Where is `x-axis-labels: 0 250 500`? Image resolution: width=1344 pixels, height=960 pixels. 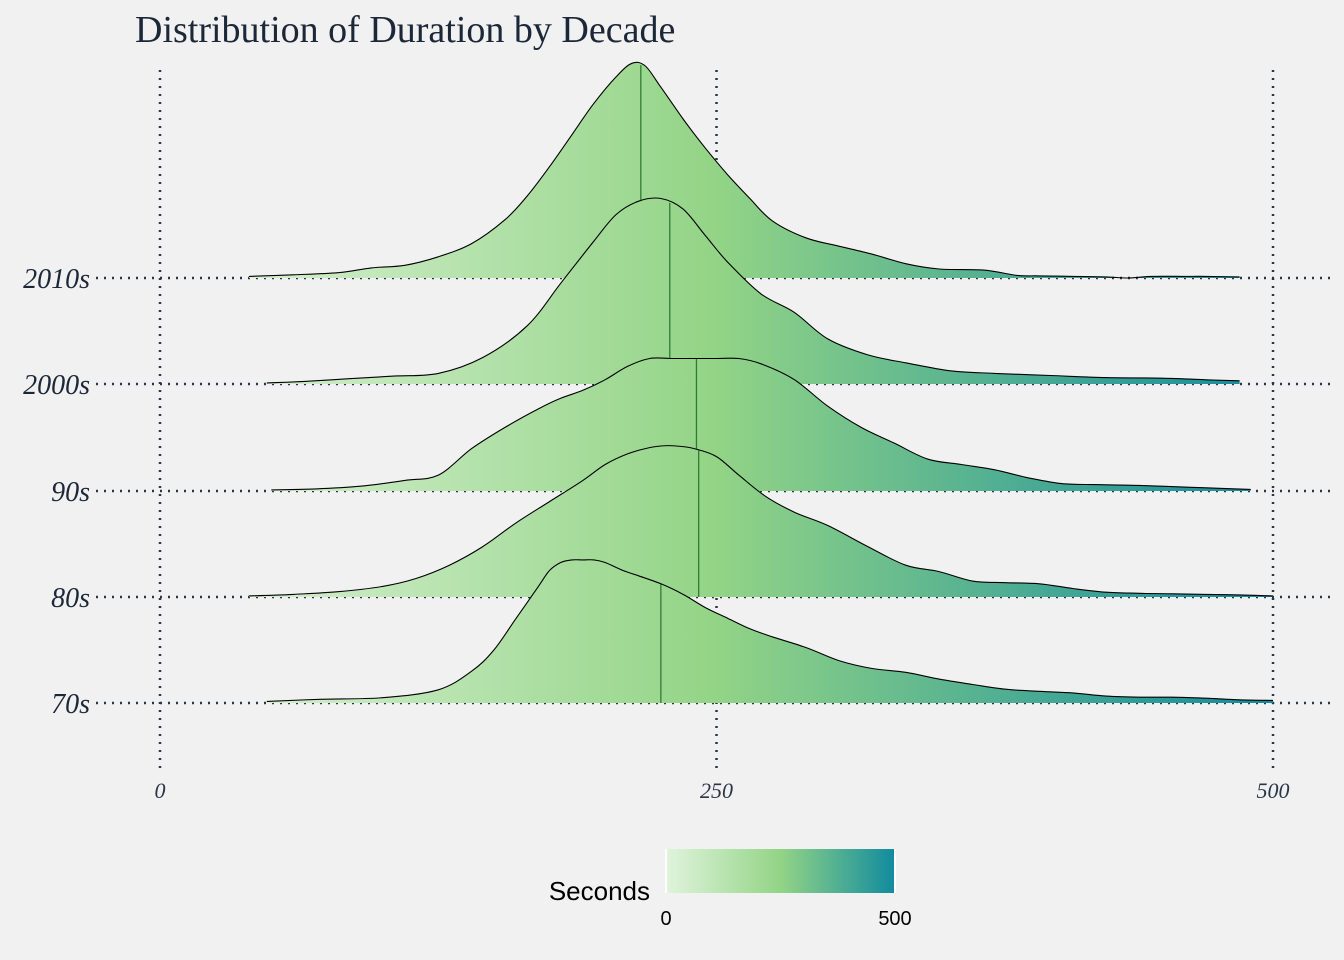 x-axis-labels: 0 250 500 is located at coordinates (722, 790).